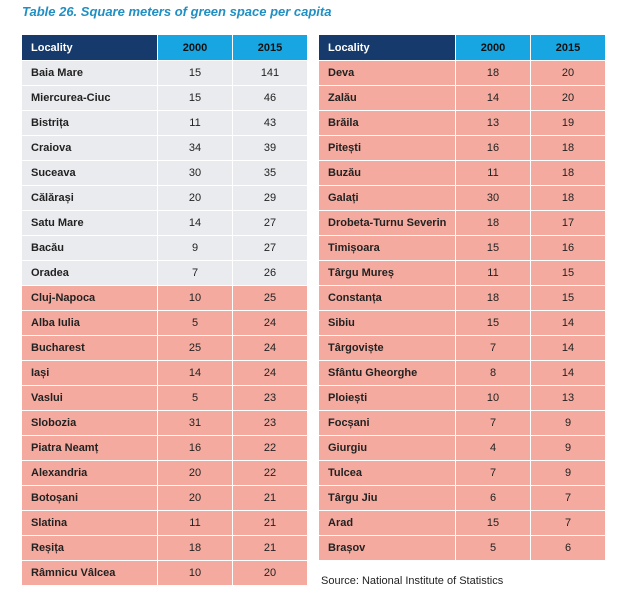 The height and width of the screenshot is (593, 640). I want to click on table-row: Călărași 20 29, so click(164, 198).